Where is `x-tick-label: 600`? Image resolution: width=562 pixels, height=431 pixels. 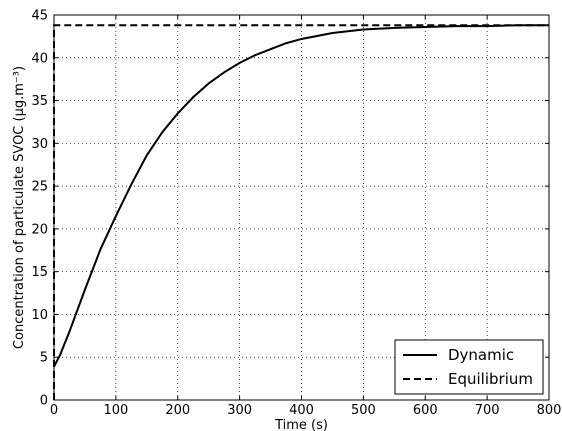 x-tick-label: 600 is located at coordinates (425, 410).